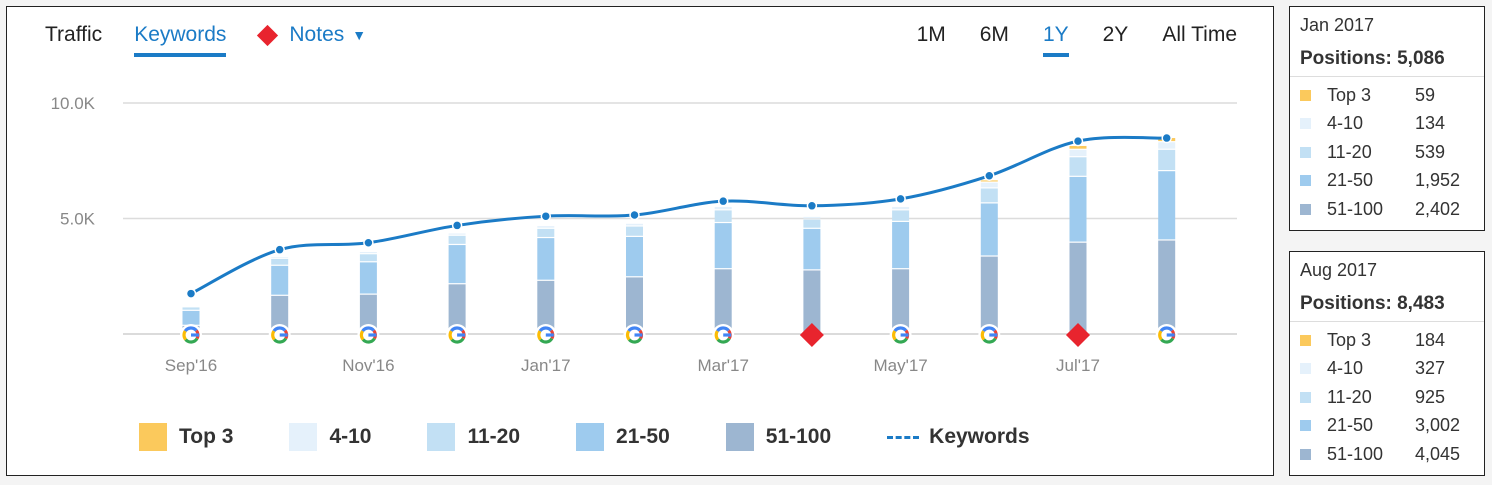 This screenshot has height=485, width=1492. What do you see at coordinates (994, 34) in the screenshot?
I see `range-6m: 6M` at bounding box center [994, 34].